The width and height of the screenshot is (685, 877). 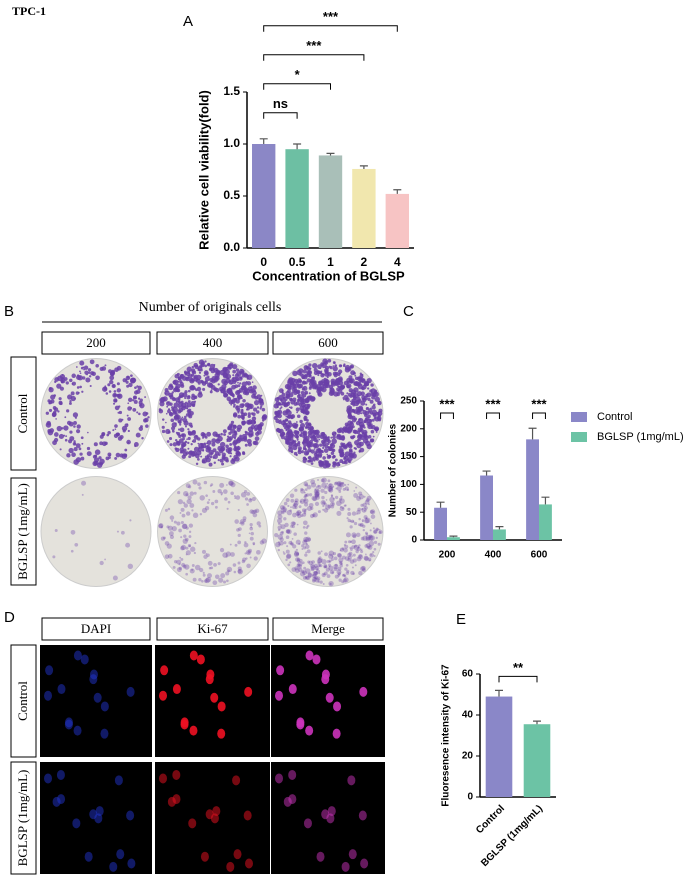 What do you see at coordinates (440, 504) in the screenshot?
I see `error-bar` at bounding box center [440, 504].